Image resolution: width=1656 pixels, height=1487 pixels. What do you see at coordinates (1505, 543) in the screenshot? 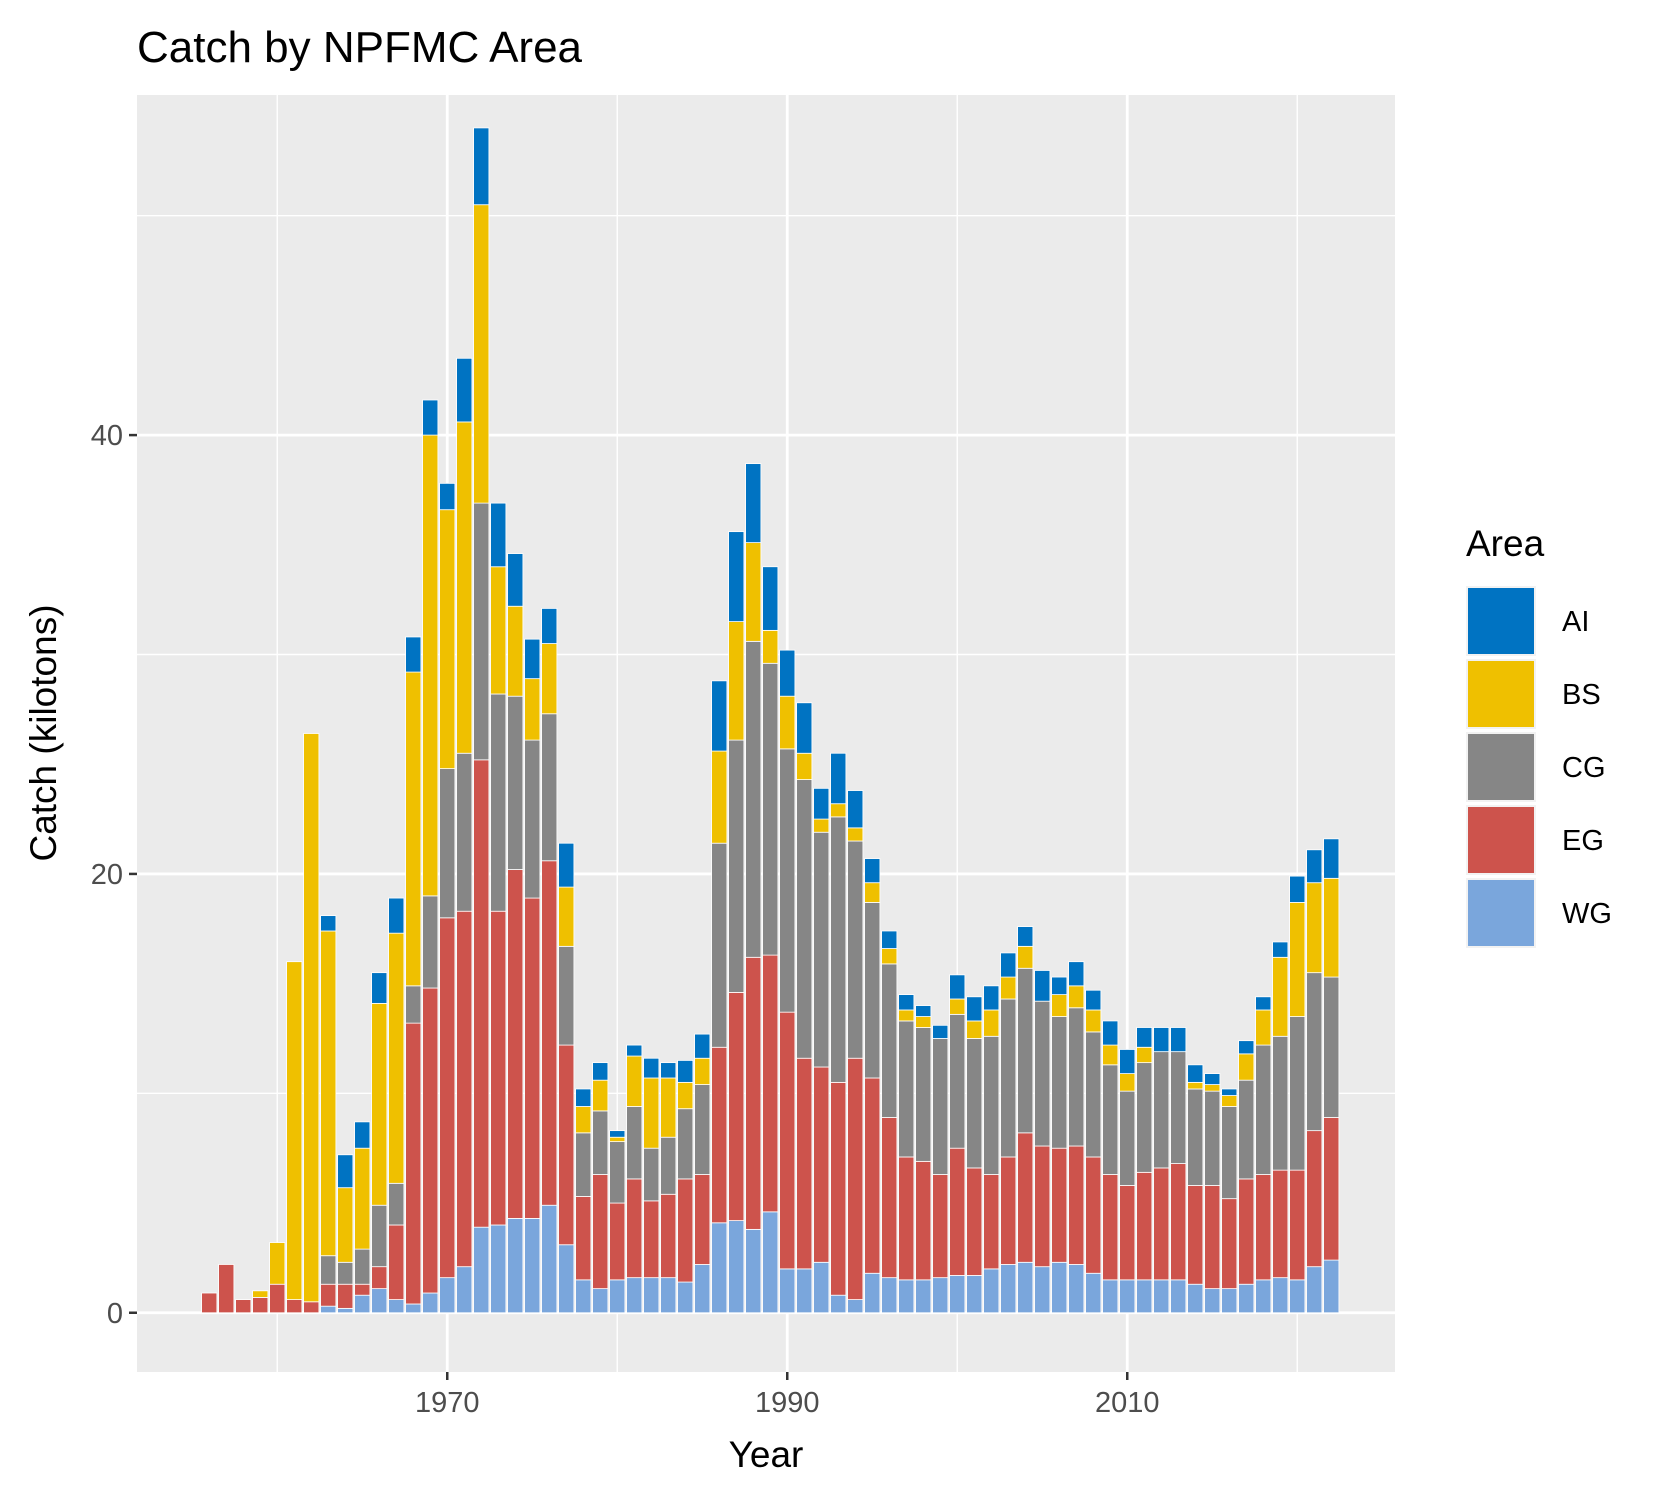
I see `legend-title: Area` at bounding box center [1505, 543].